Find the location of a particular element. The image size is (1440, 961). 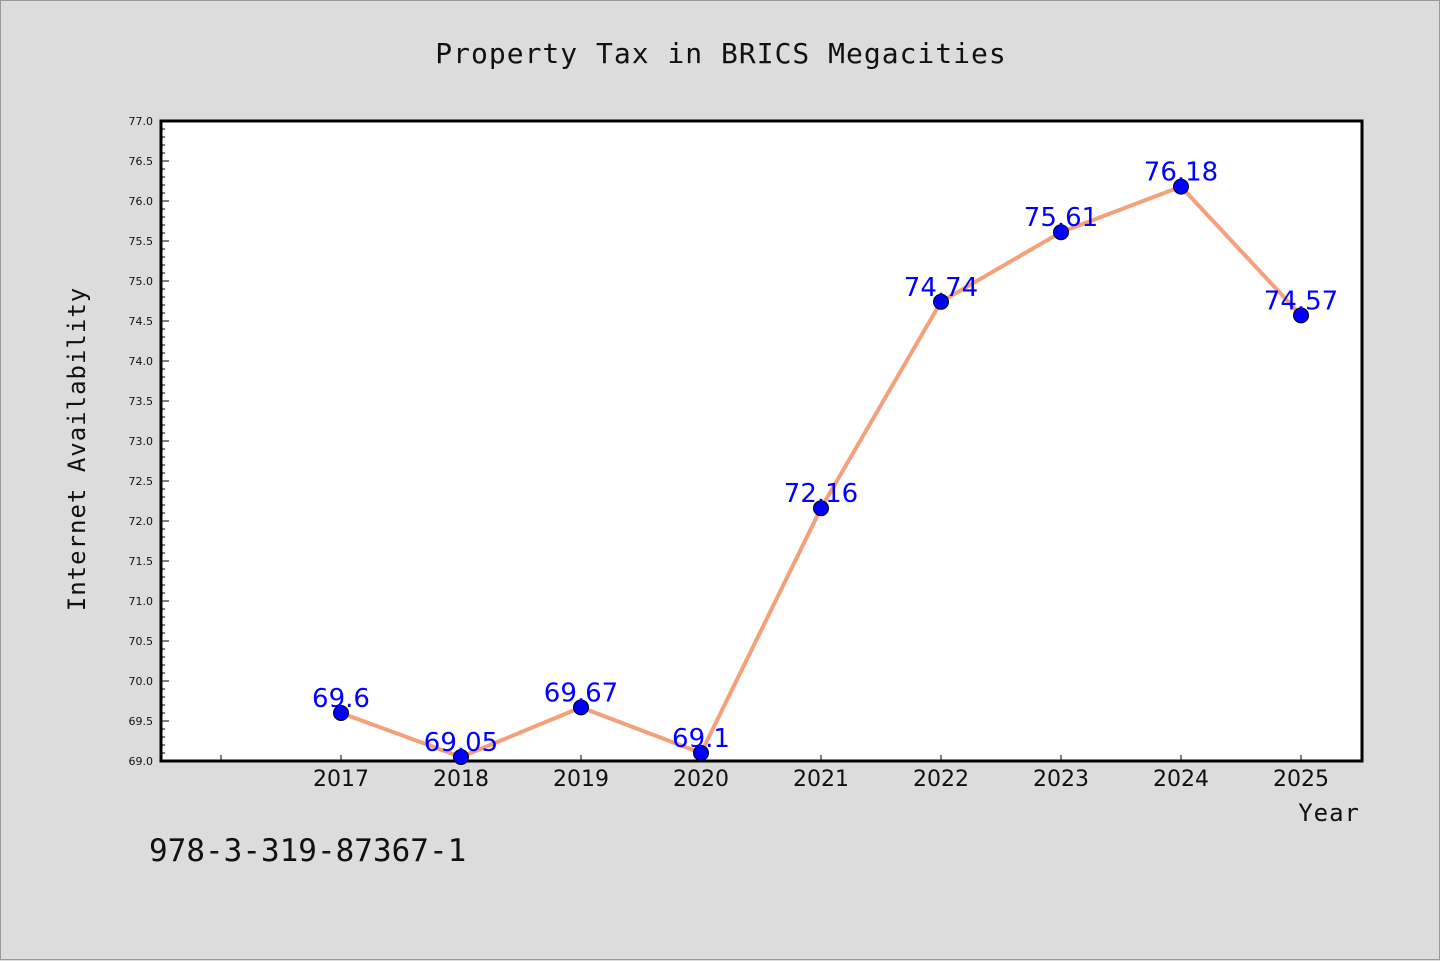

data-label: 74.57 is located at coordinates (1301, 301).